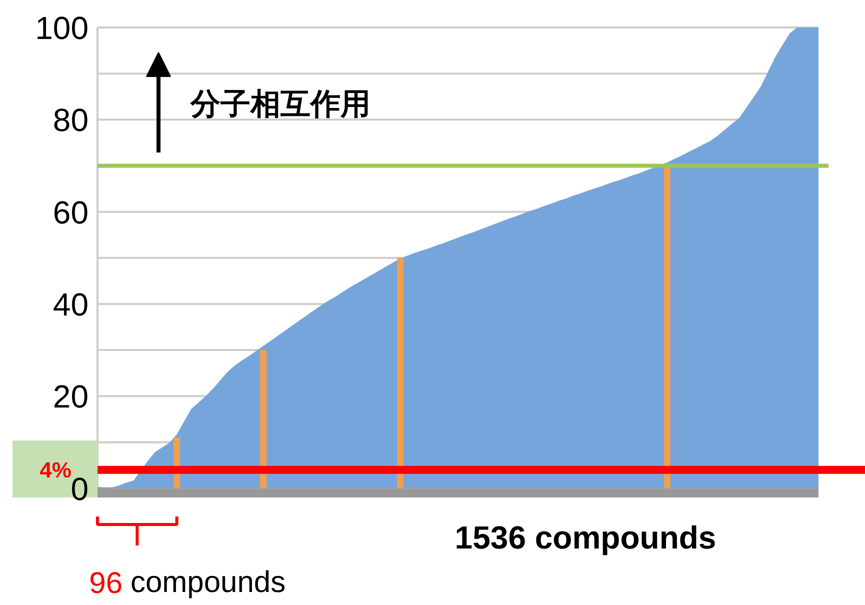 Image resolution: width=865 pixels, height=605 pixels. I want to click on text: 1536 compounds, so click(585, 538).